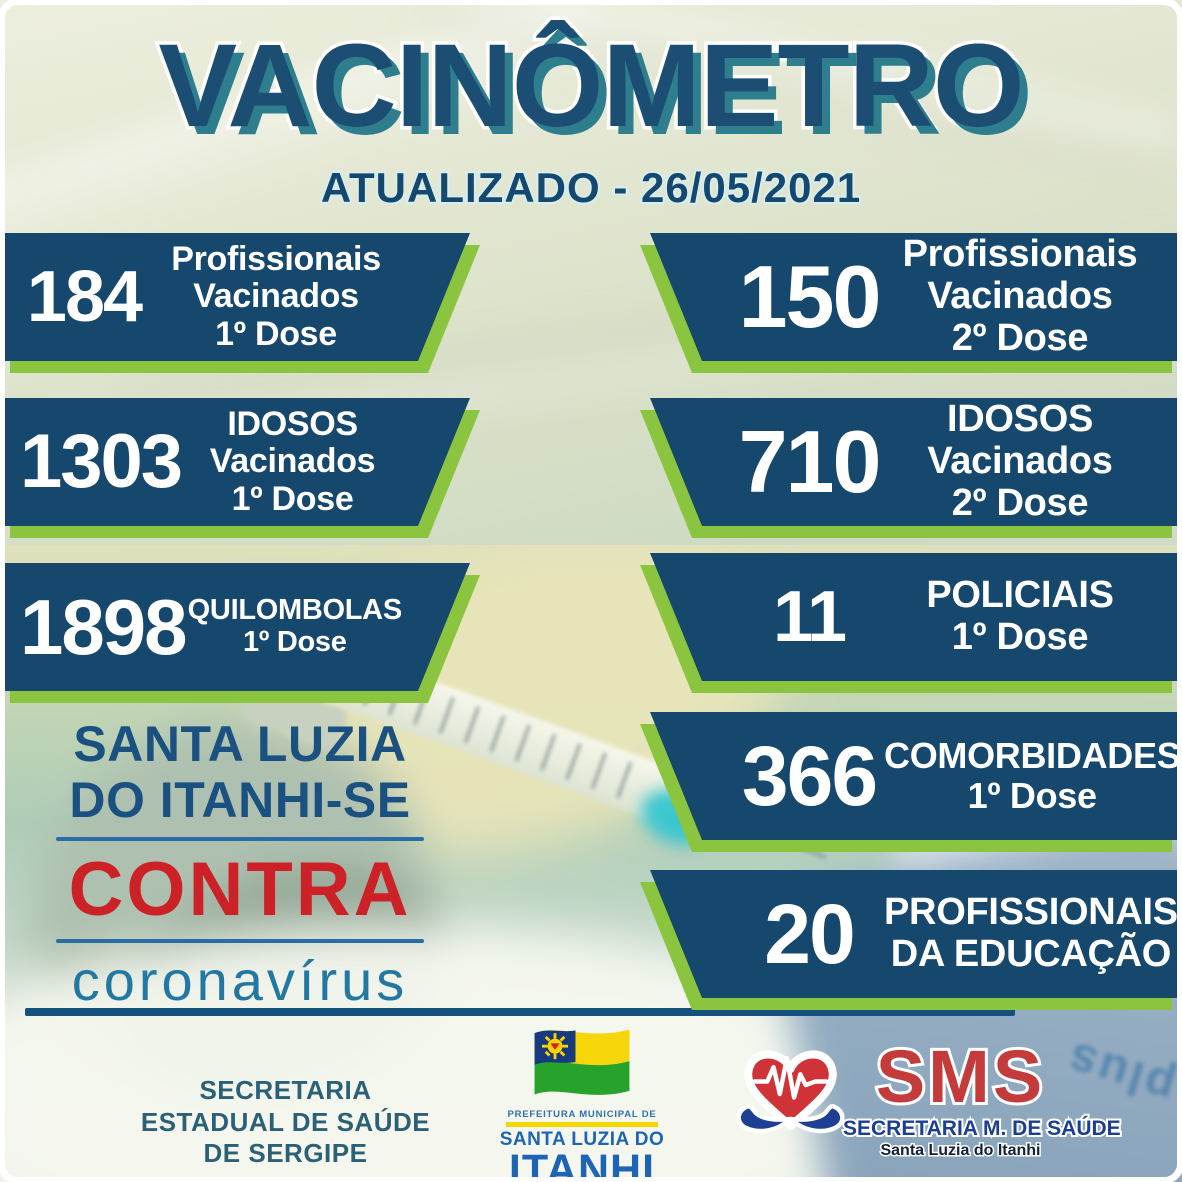 The width and height of the screenshot is (1182, 1182). Describe the element at coordinates (101, 461) in the screenshot. I see `stat-value: 1303` at that location.